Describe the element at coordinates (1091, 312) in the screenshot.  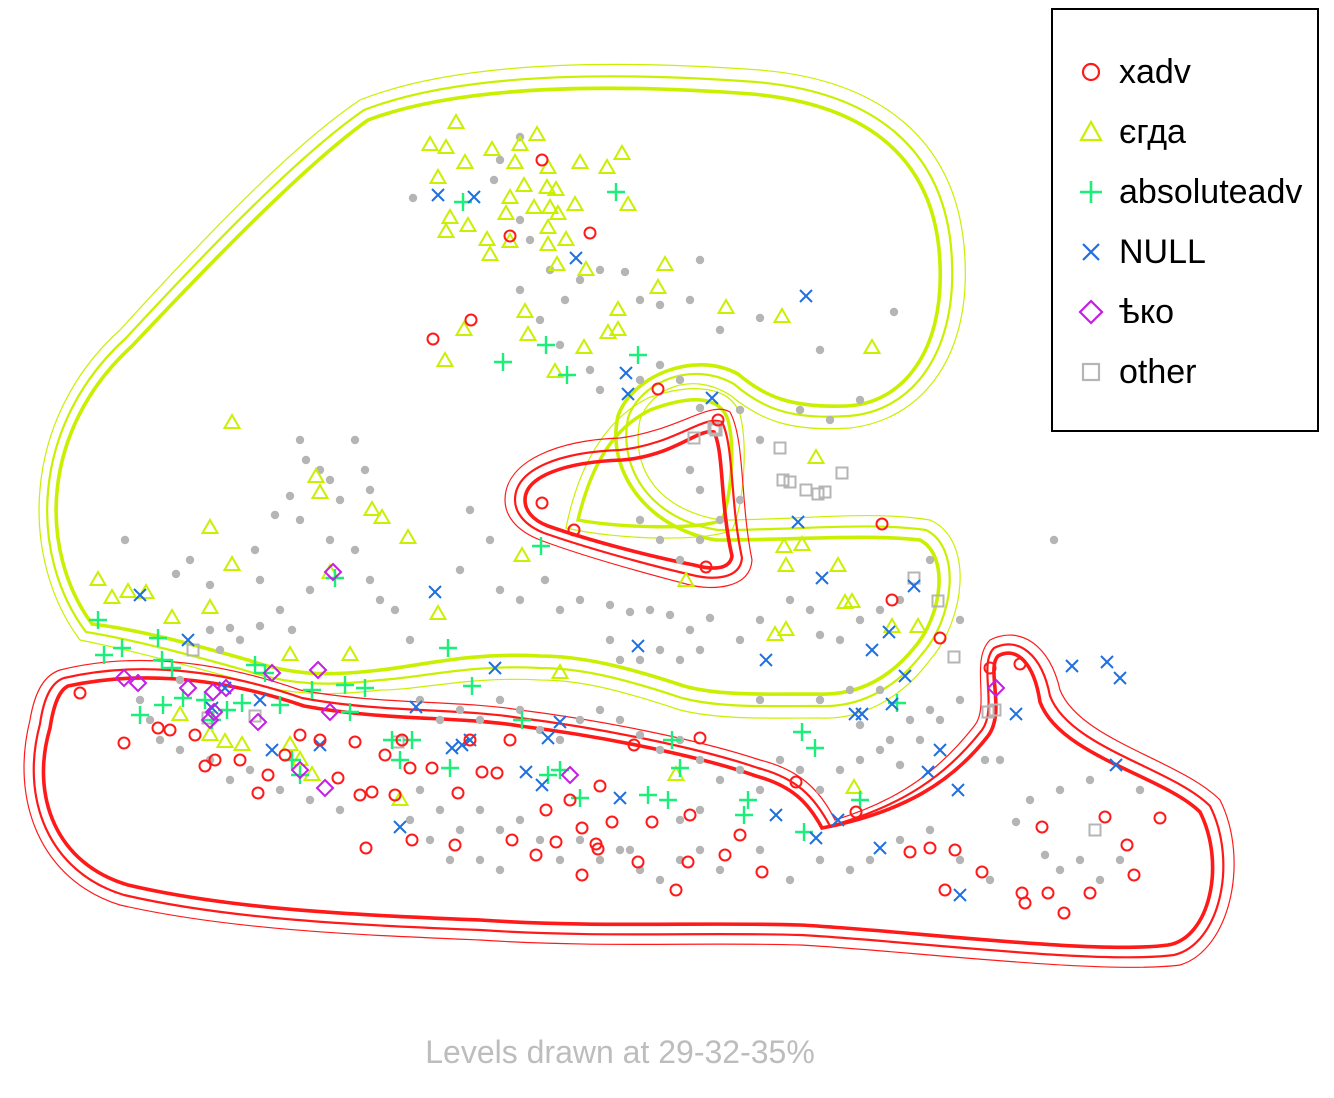
I see `diamond-marker-icon` at that location.